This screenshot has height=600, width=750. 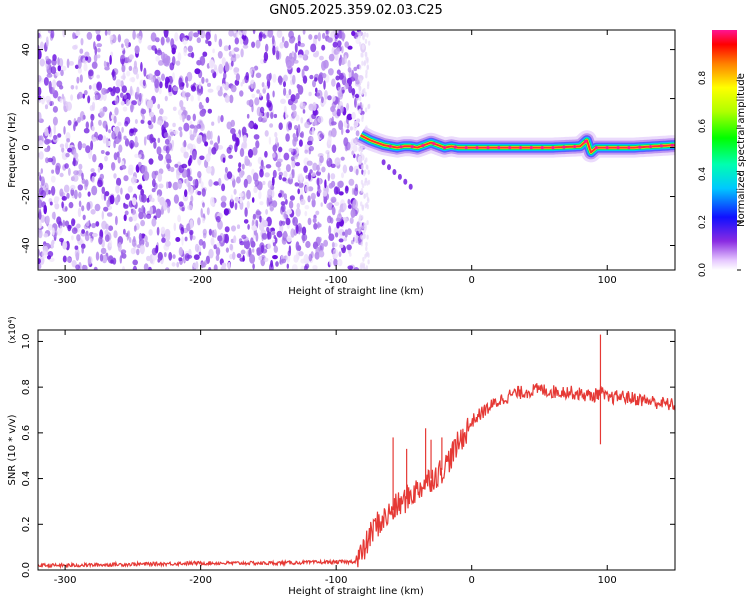 I want to click on spectrogram-ridge, so click(x=513, y=158).